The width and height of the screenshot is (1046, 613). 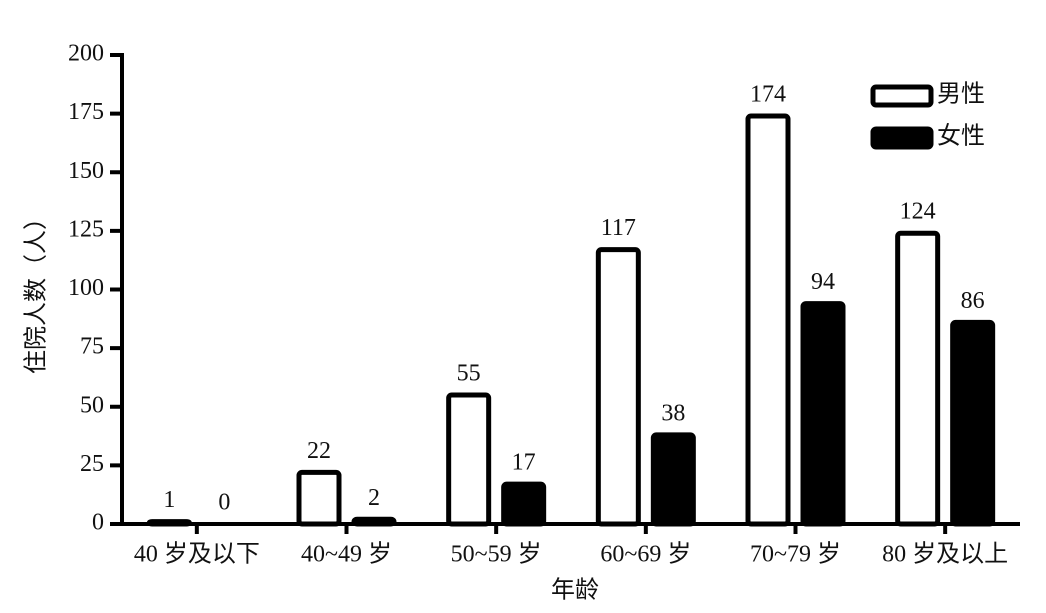 I want to click on y-tick-label: 0, so click(x=98, y=523).